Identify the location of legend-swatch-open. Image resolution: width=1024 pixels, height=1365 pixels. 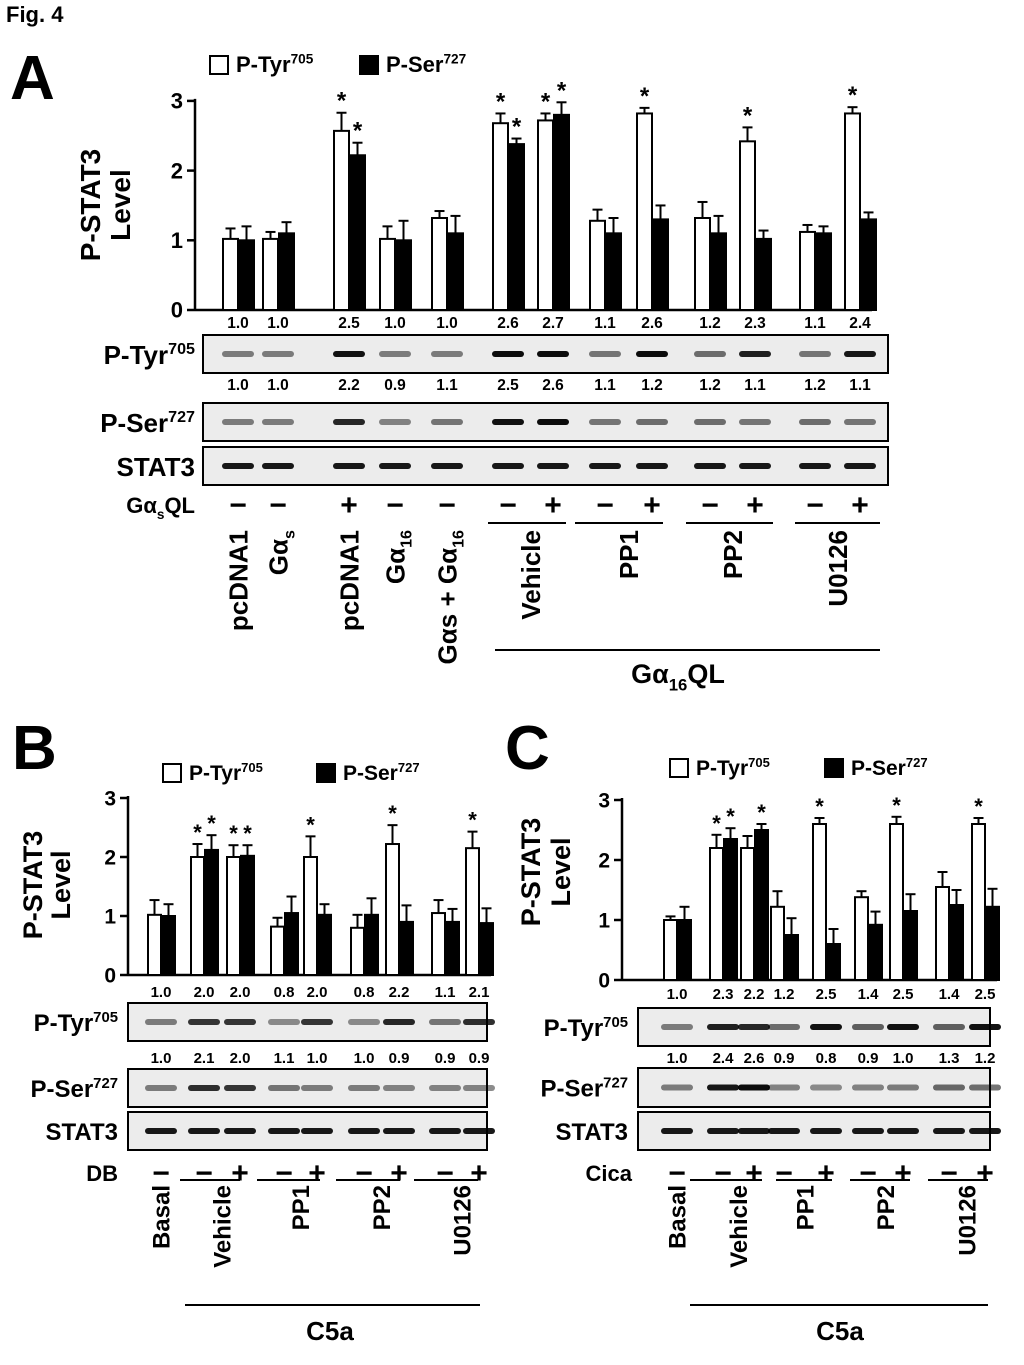
(172, 773).